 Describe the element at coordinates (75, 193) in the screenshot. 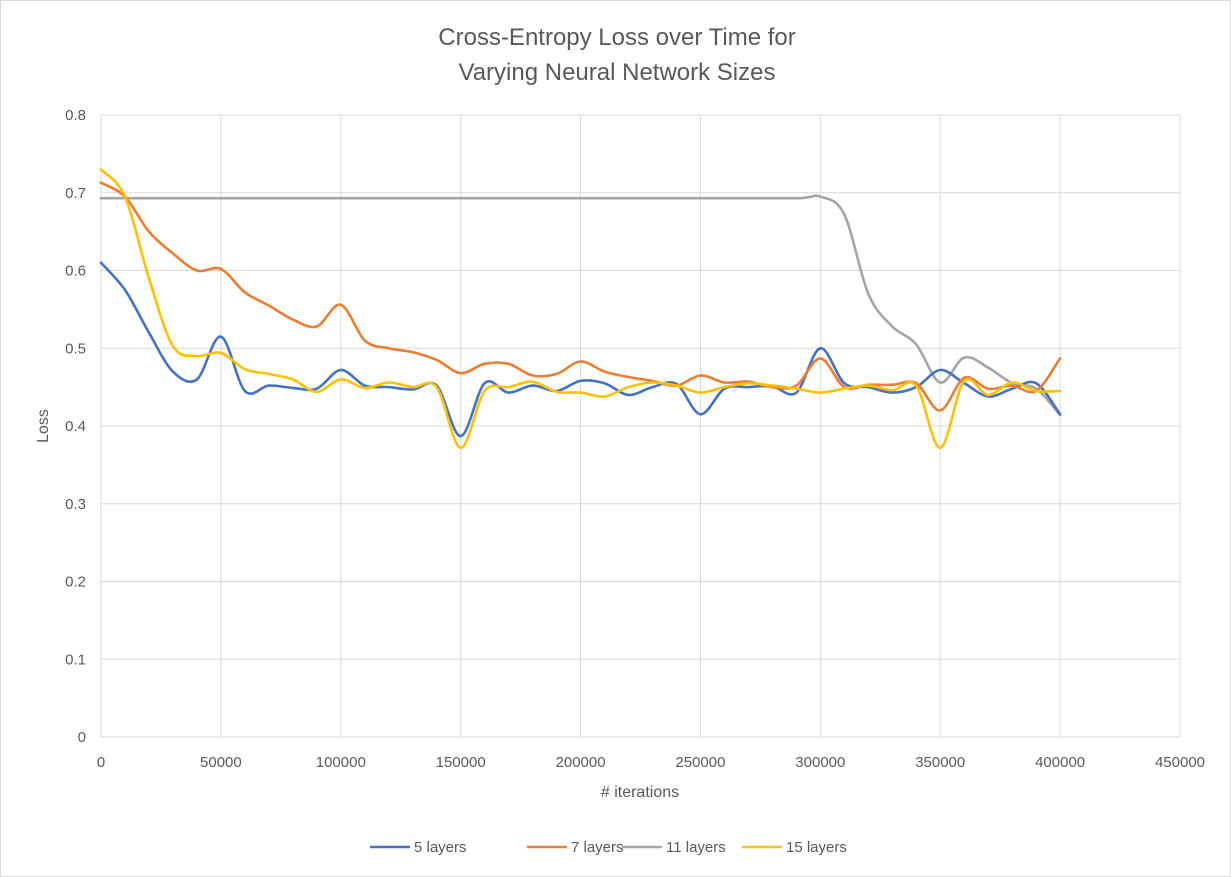

I see `y-tick-label: 0.7` at that location.